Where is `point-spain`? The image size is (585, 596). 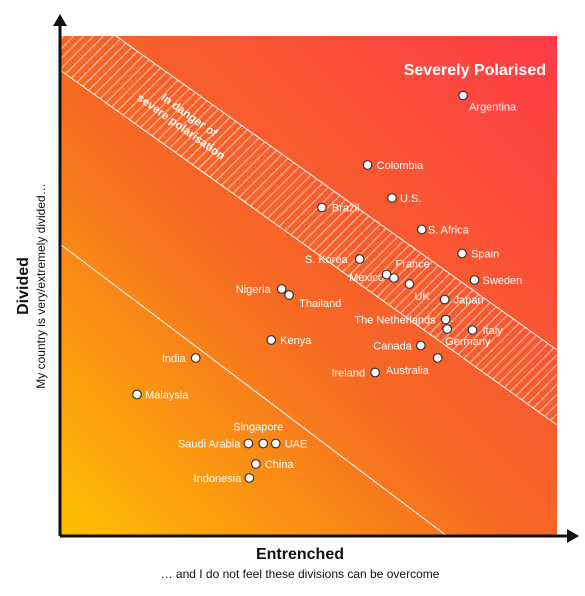
point-spain is located at coordinates (462, 253).